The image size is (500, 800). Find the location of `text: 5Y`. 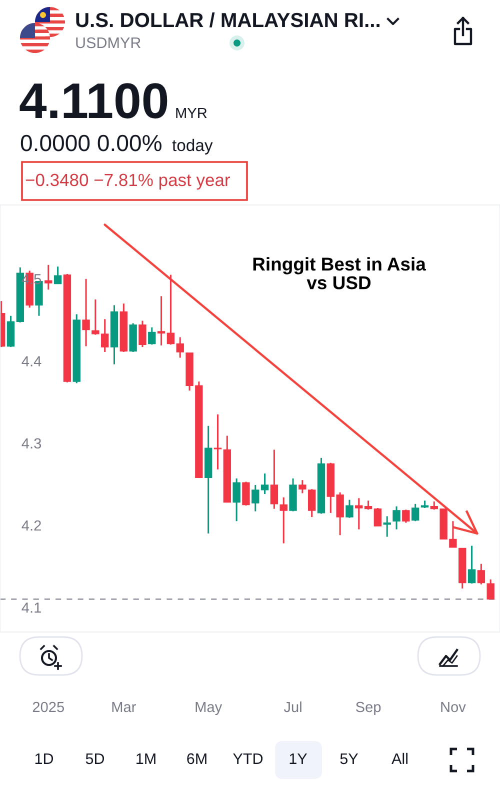

text: 5Y is located at coordinates (349, 758).